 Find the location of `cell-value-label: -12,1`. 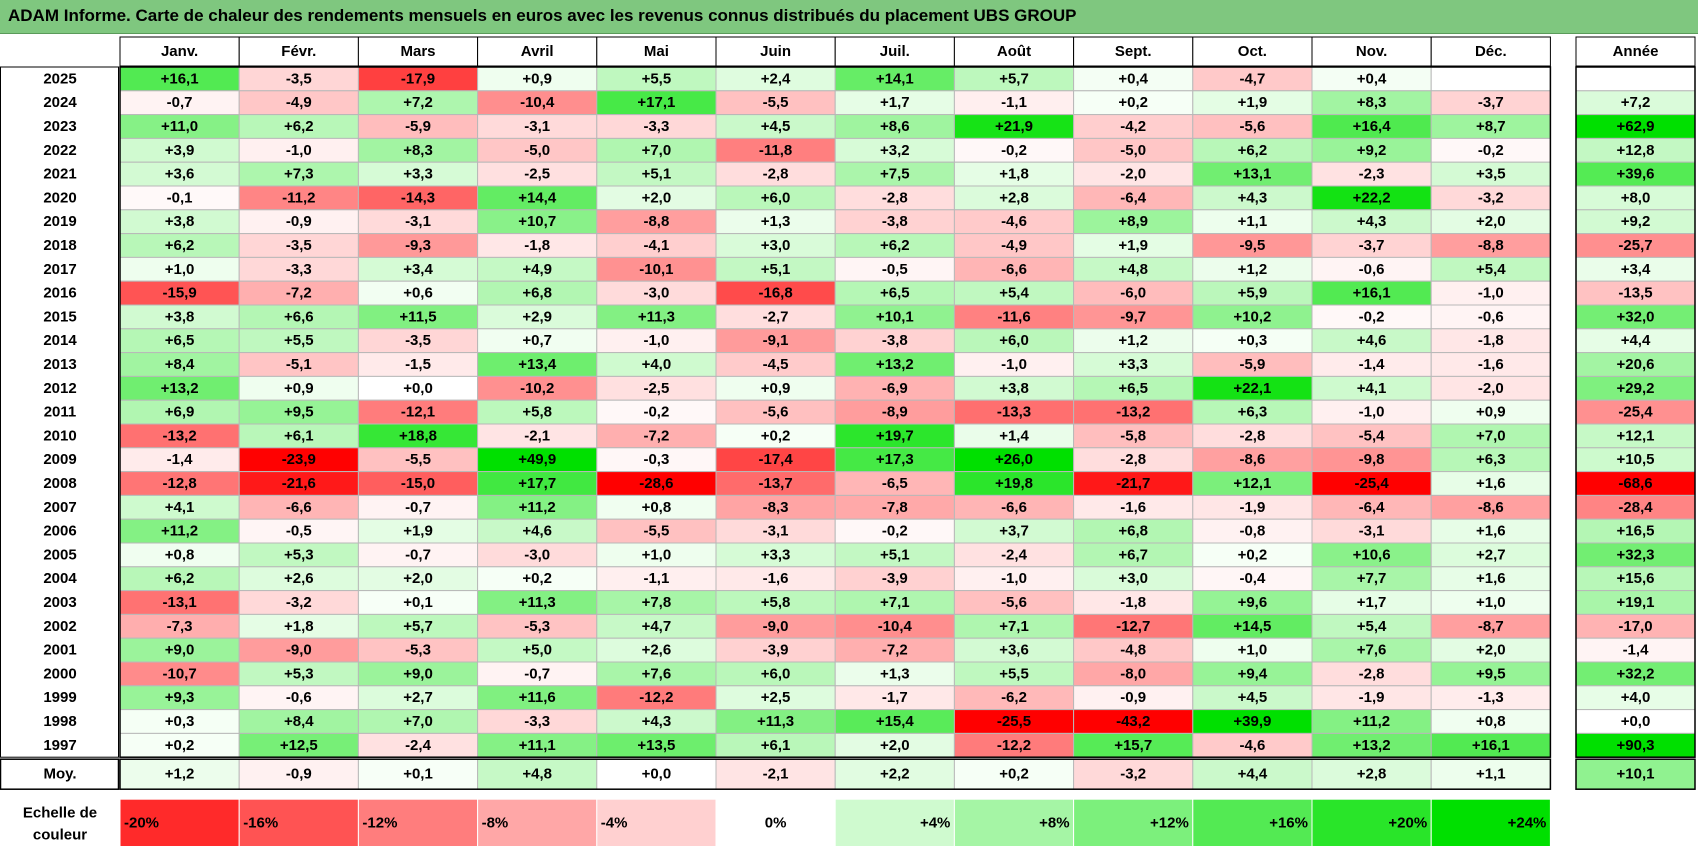

cell-value-label: -12,1 is located at coordinates (418, 412).